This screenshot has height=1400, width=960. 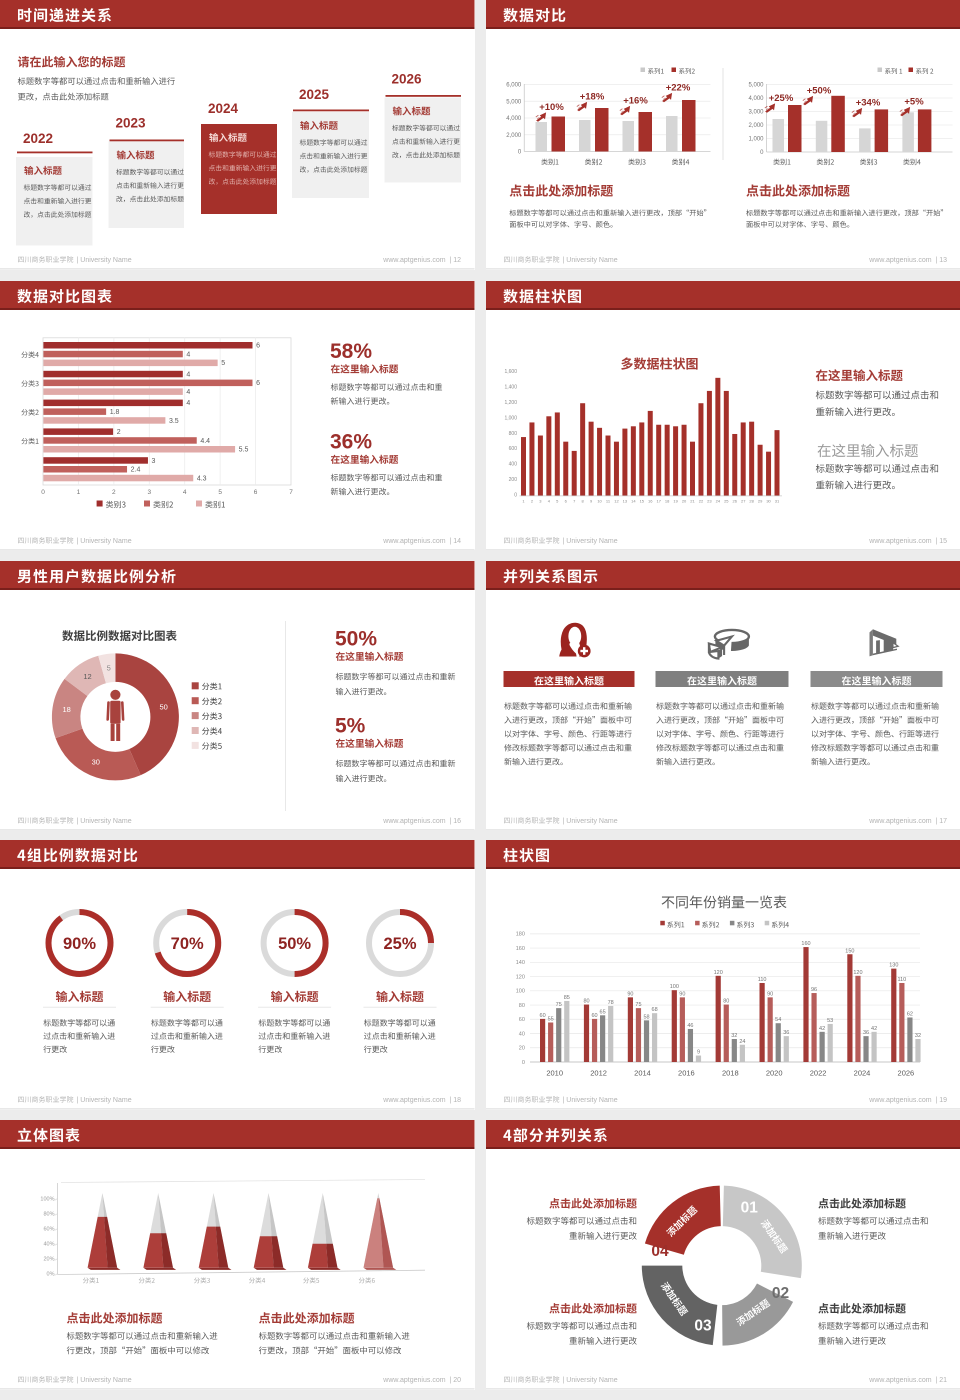 What do you see at coordinates (907, 260) in the screenshot?
I see `svg-text: www.aptgenius.com | 13` at bounding box center [907, 260].